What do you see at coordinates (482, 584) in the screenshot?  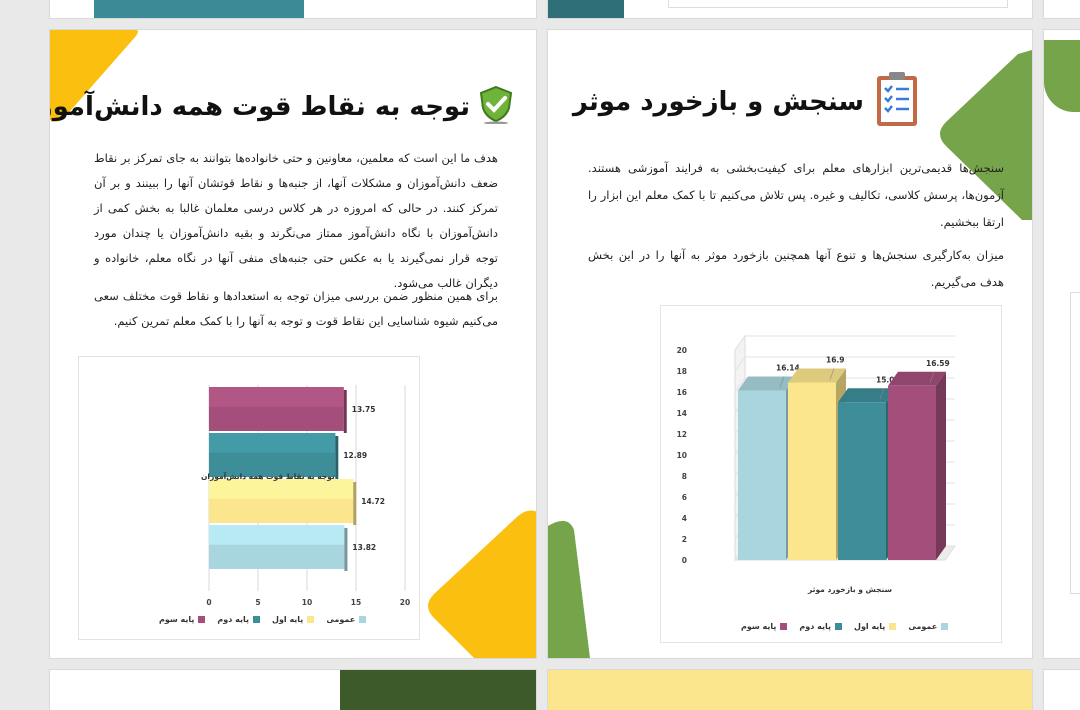 I see `yellow-diamond-decor` at bounding box center [482, 584].